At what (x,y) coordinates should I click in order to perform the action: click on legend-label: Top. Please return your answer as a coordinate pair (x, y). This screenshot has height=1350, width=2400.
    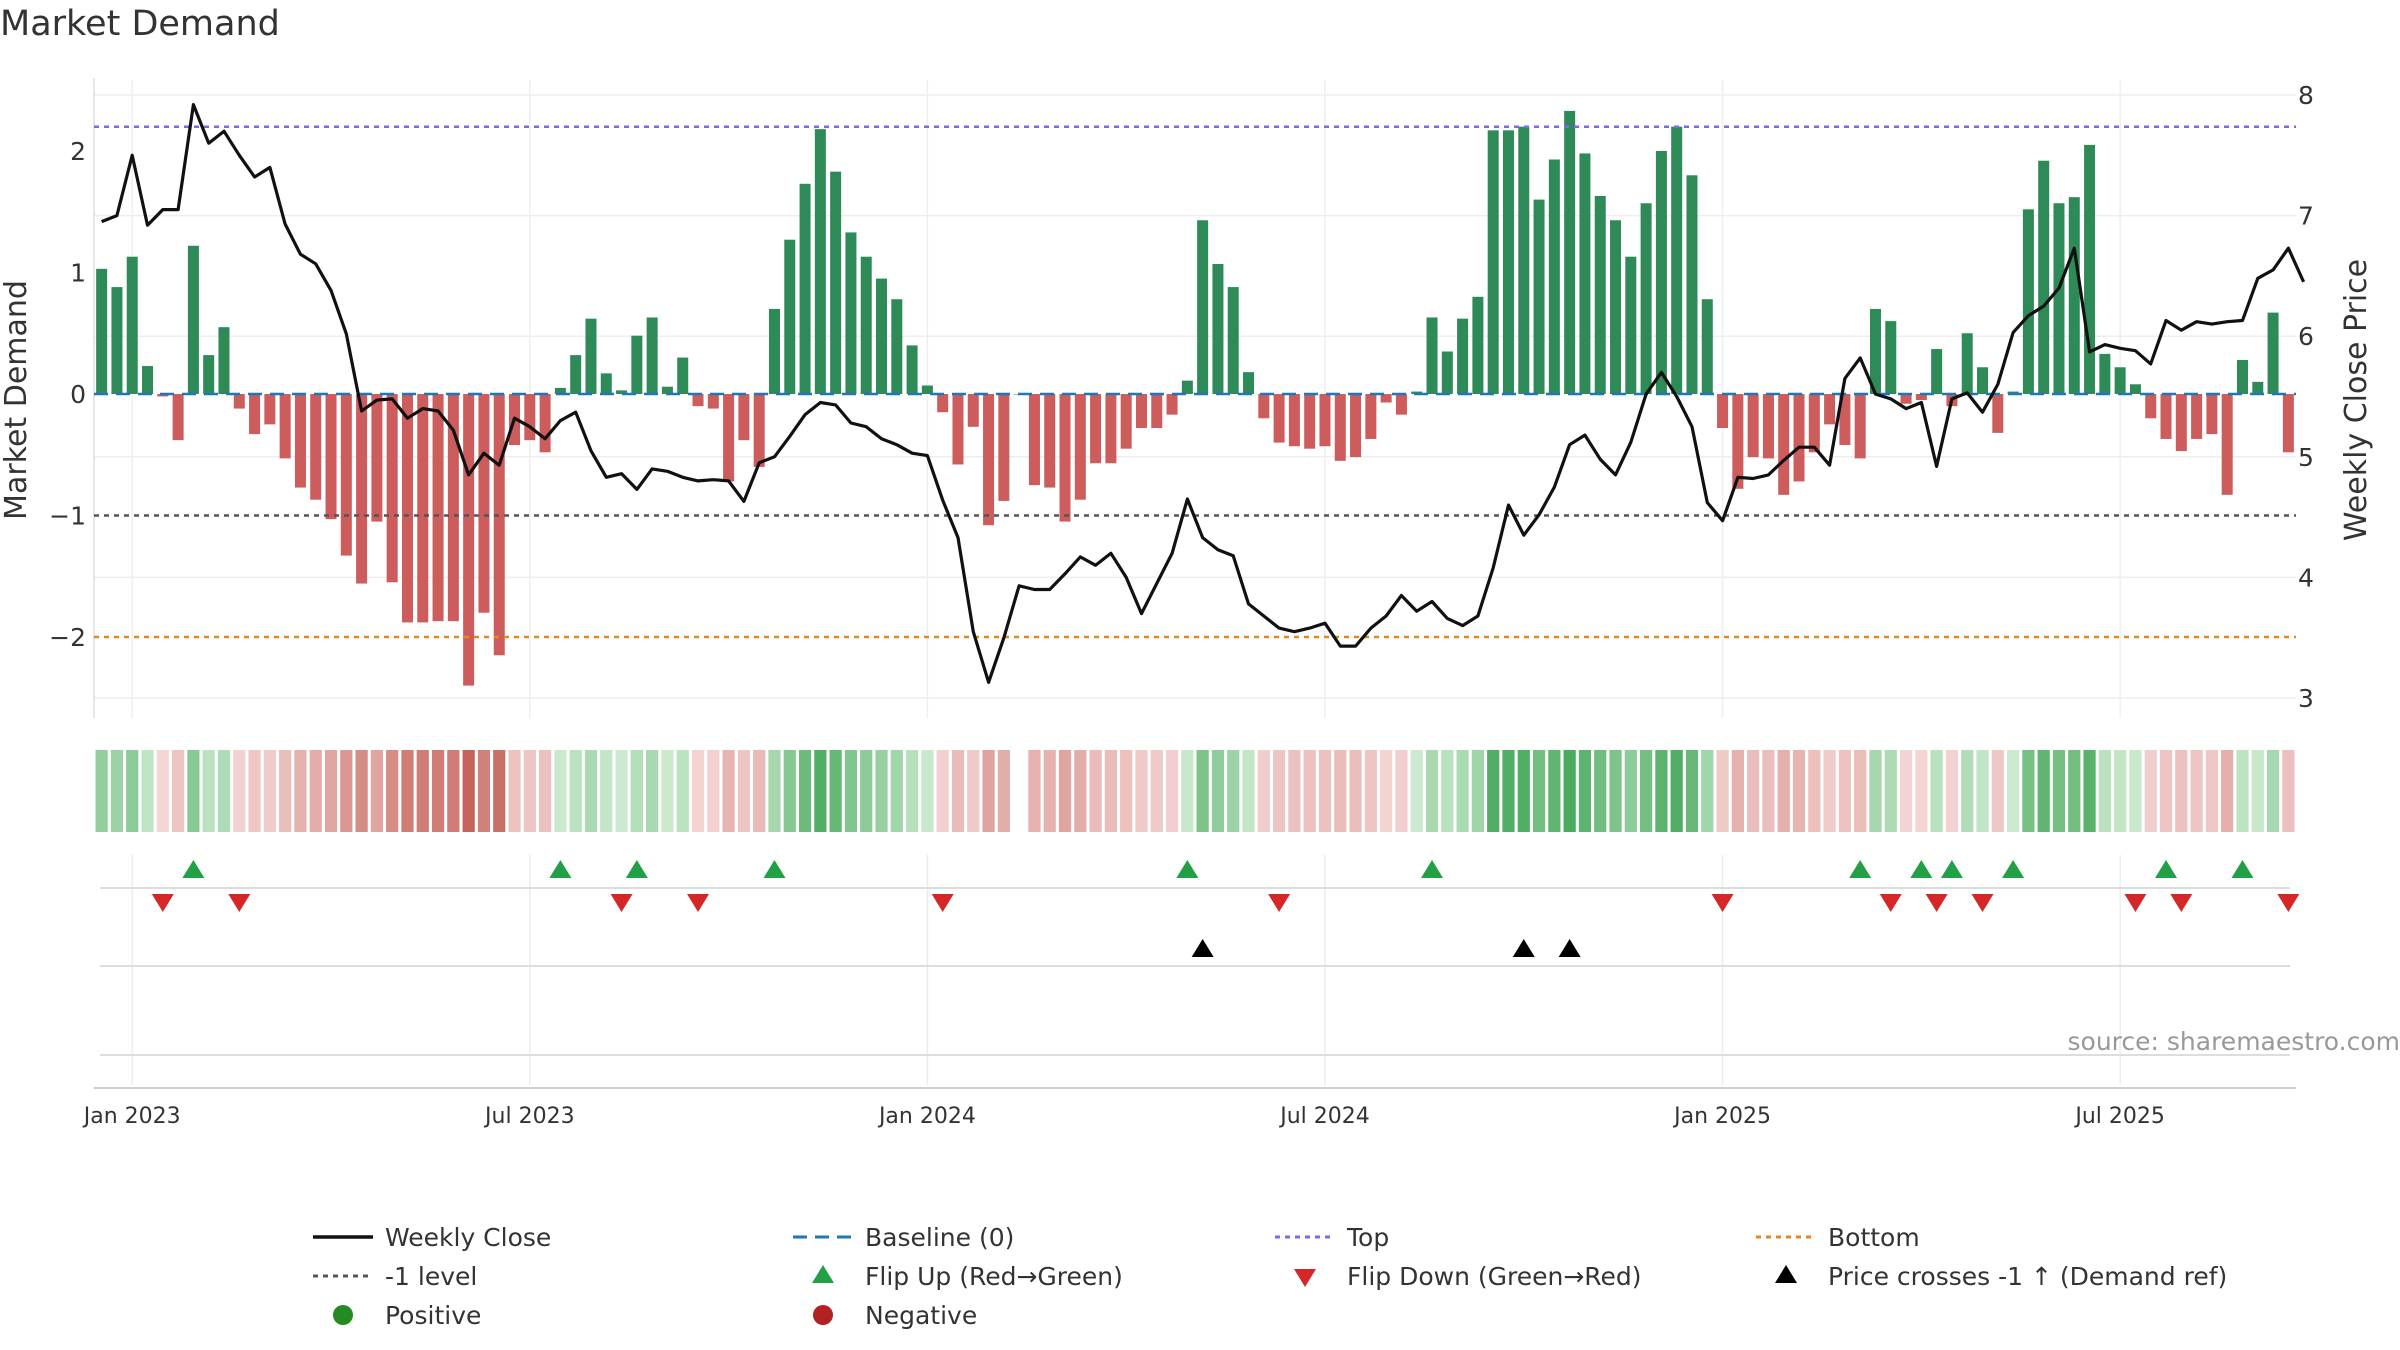
    Looking at the image, I should click on (1367, 1237).